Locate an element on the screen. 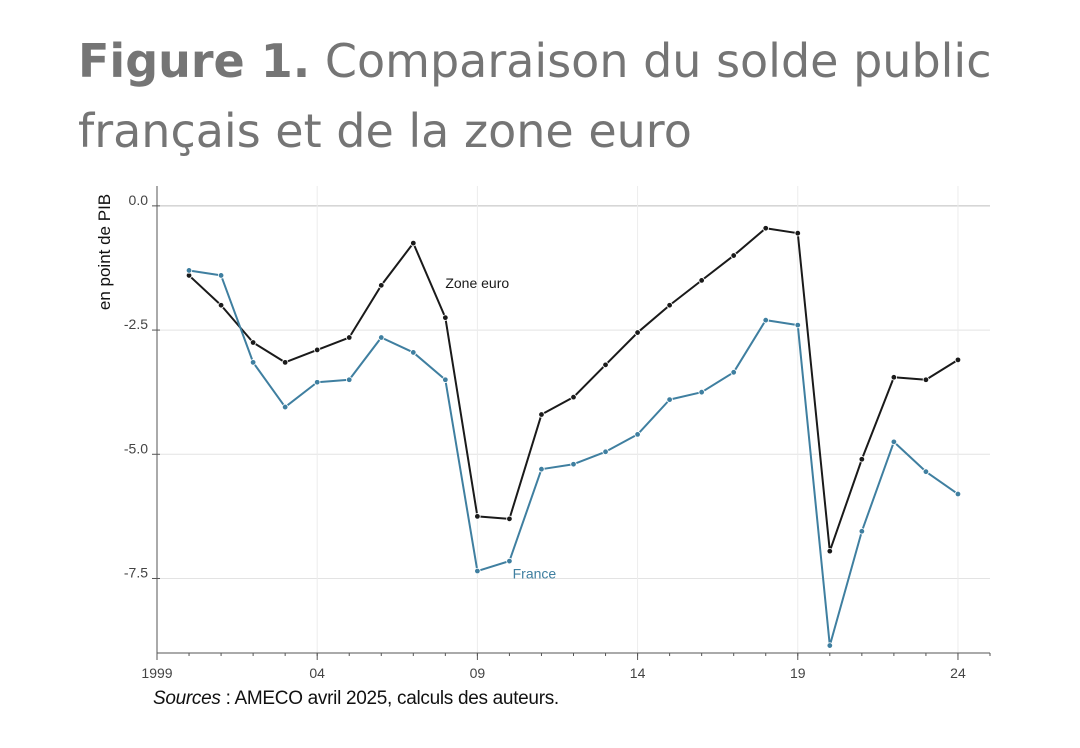 The width and height of the screenshot is (1080, 748). figure-label: Figure 1. is located at coordinates (194, 61).